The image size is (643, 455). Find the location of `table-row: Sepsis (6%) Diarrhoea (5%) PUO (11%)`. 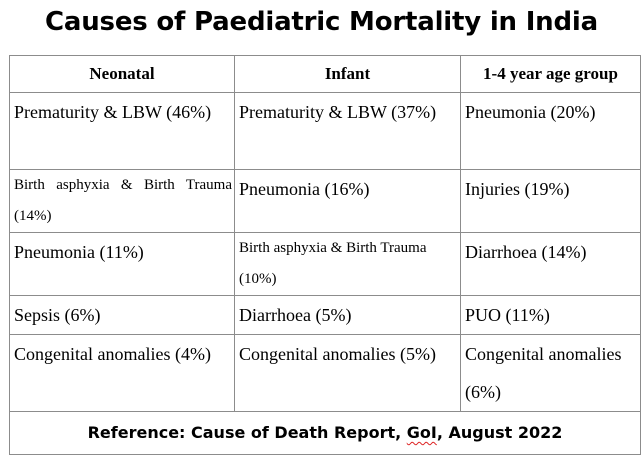

table-row: Sepsis (6%) Diarrhoea (5%) PUO (11%) is located at coordinates (325, 315).